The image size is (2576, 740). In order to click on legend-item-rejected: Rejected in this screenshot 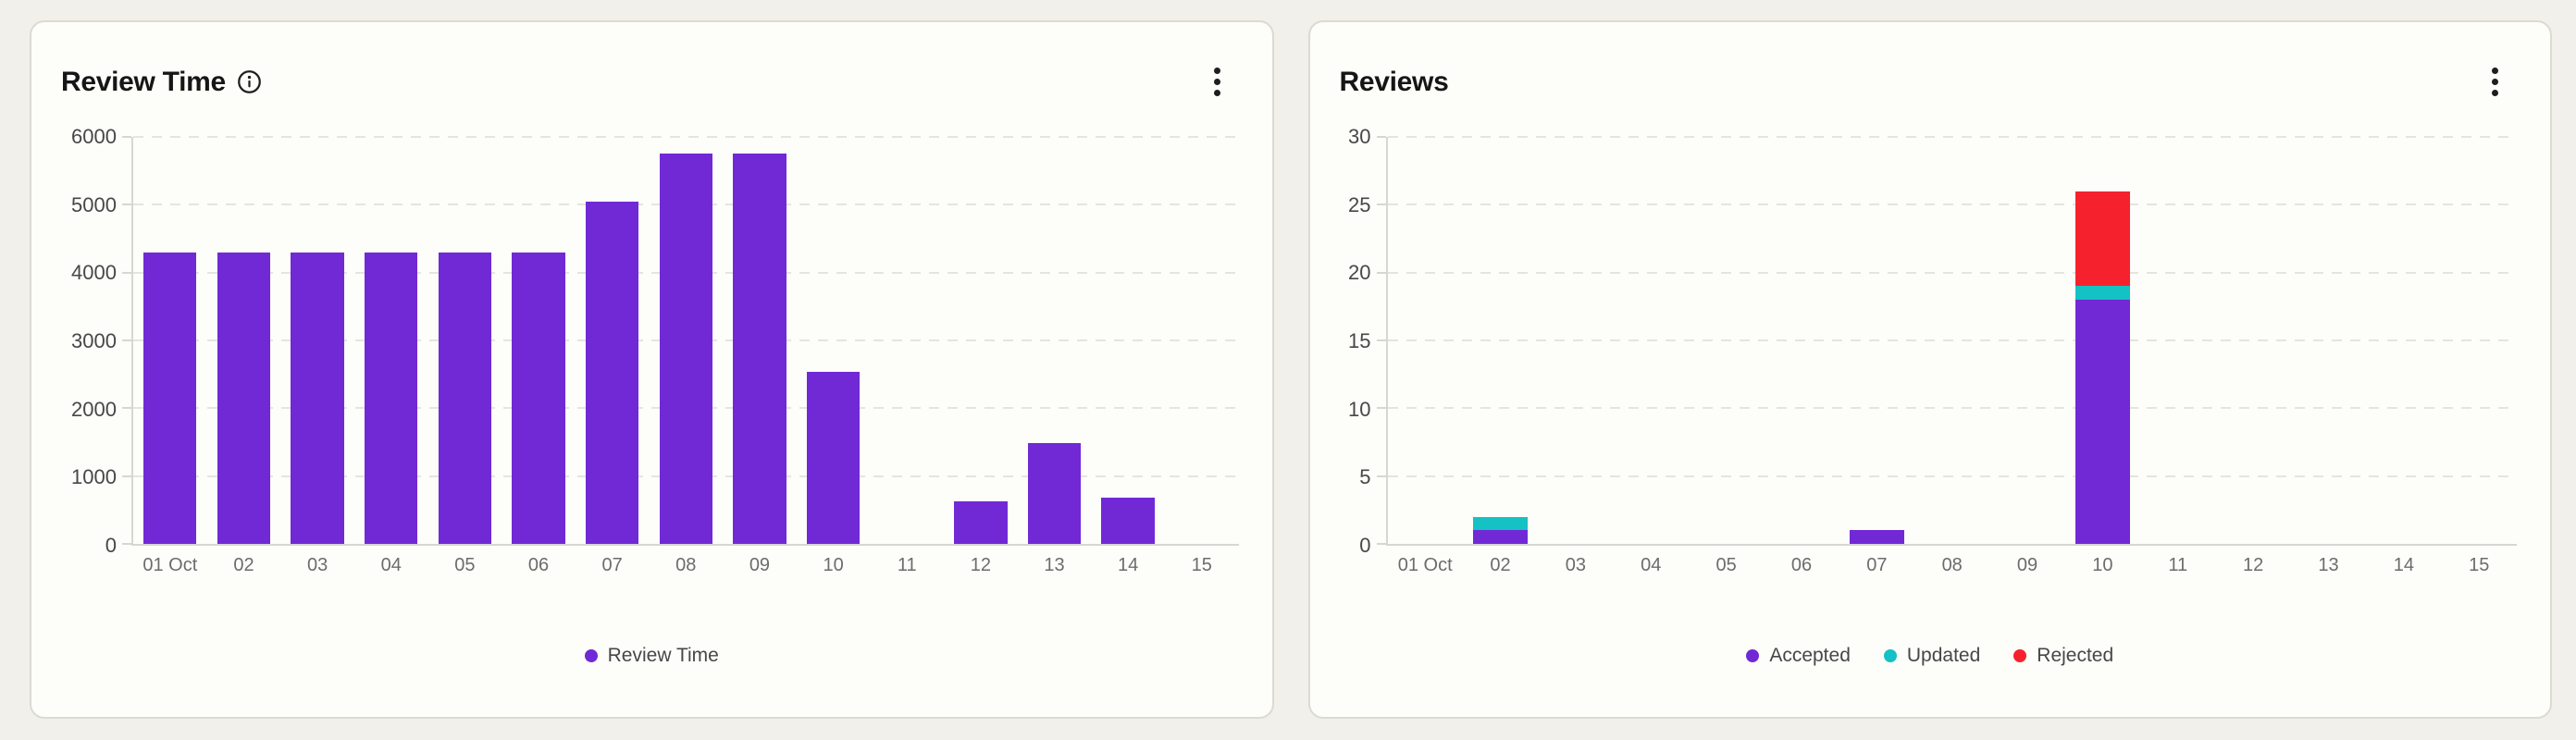, I will do `click(2063, 656)`.